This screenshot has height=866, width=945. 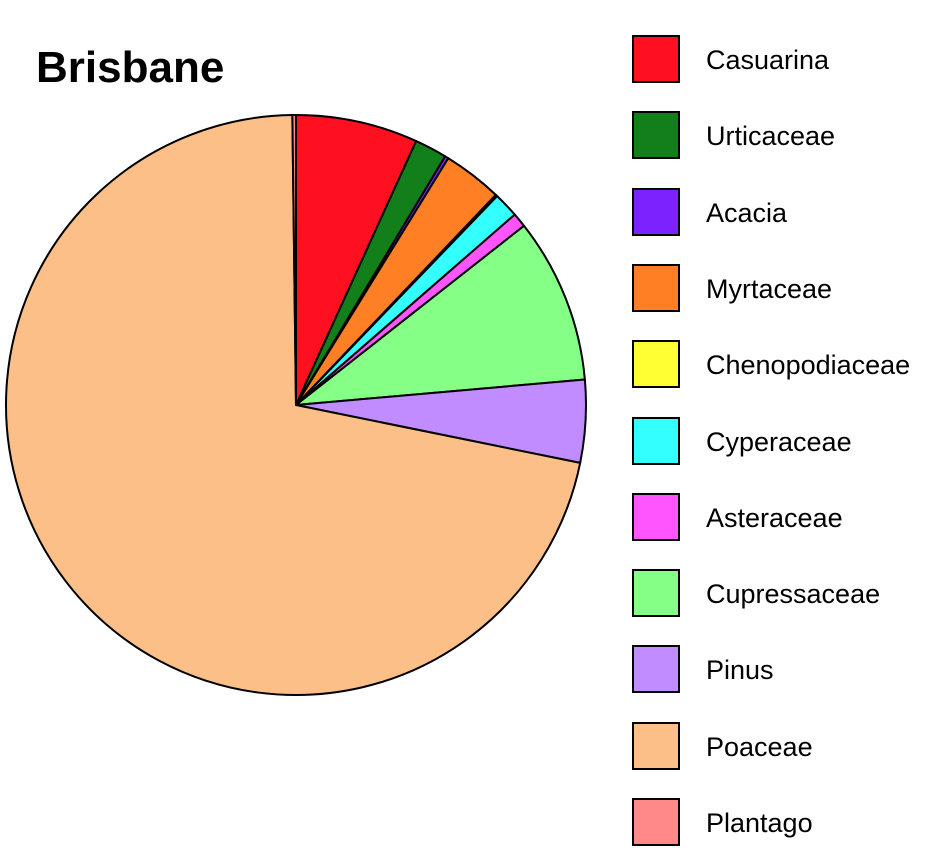 I want to click on legend-label: Acacia, so click(x=747, y=212).